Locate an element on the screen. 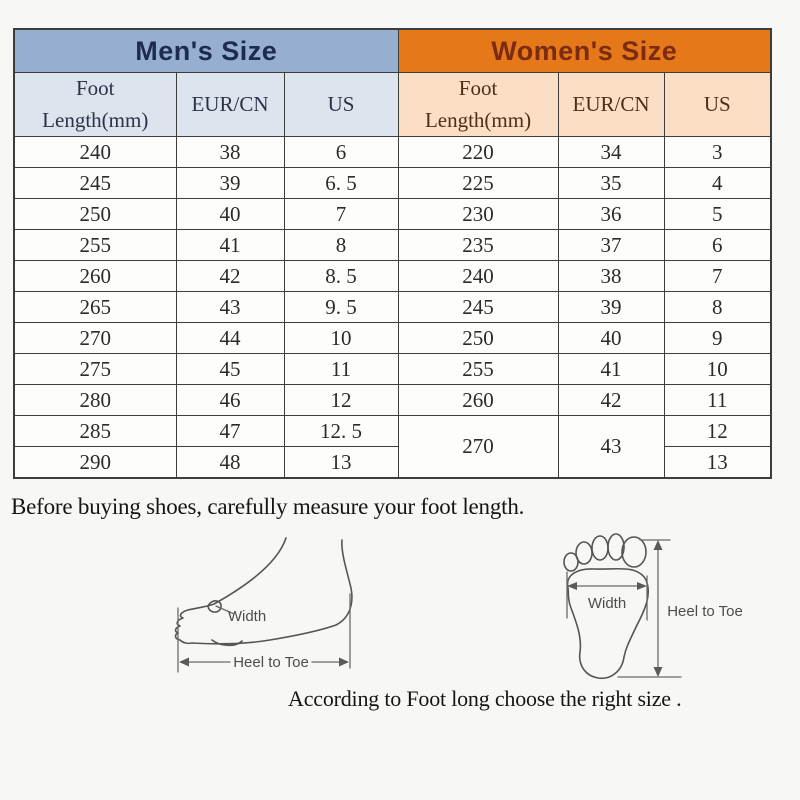 This screenshot has height=800, width=800. footprint-diagram: Width Heel to Toe is located at coordinates (653, 606).